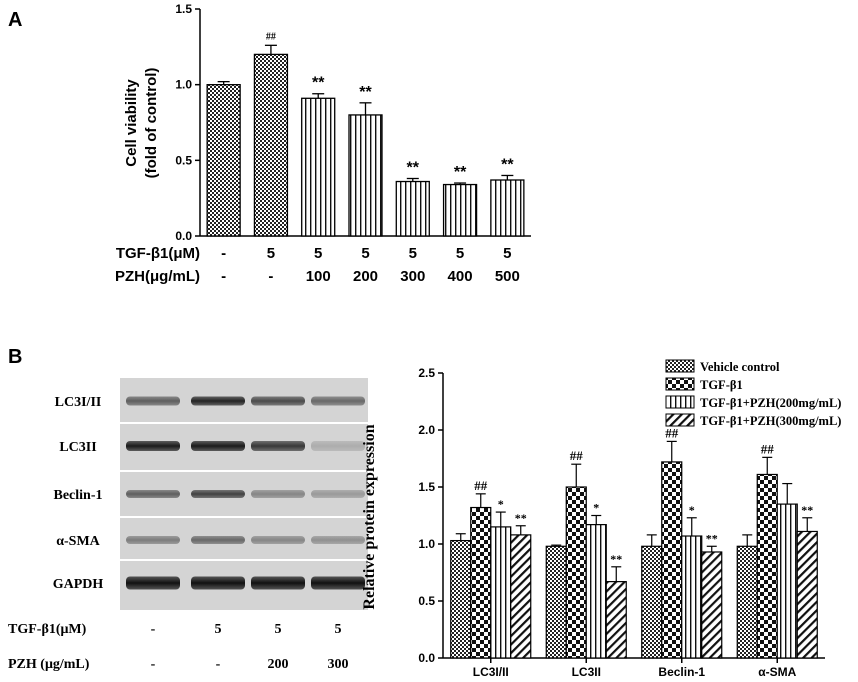  Describe the element at coordinates (426, 544) in the screenshot. I see `panel-b-ytick-label: 1.0` at that location.